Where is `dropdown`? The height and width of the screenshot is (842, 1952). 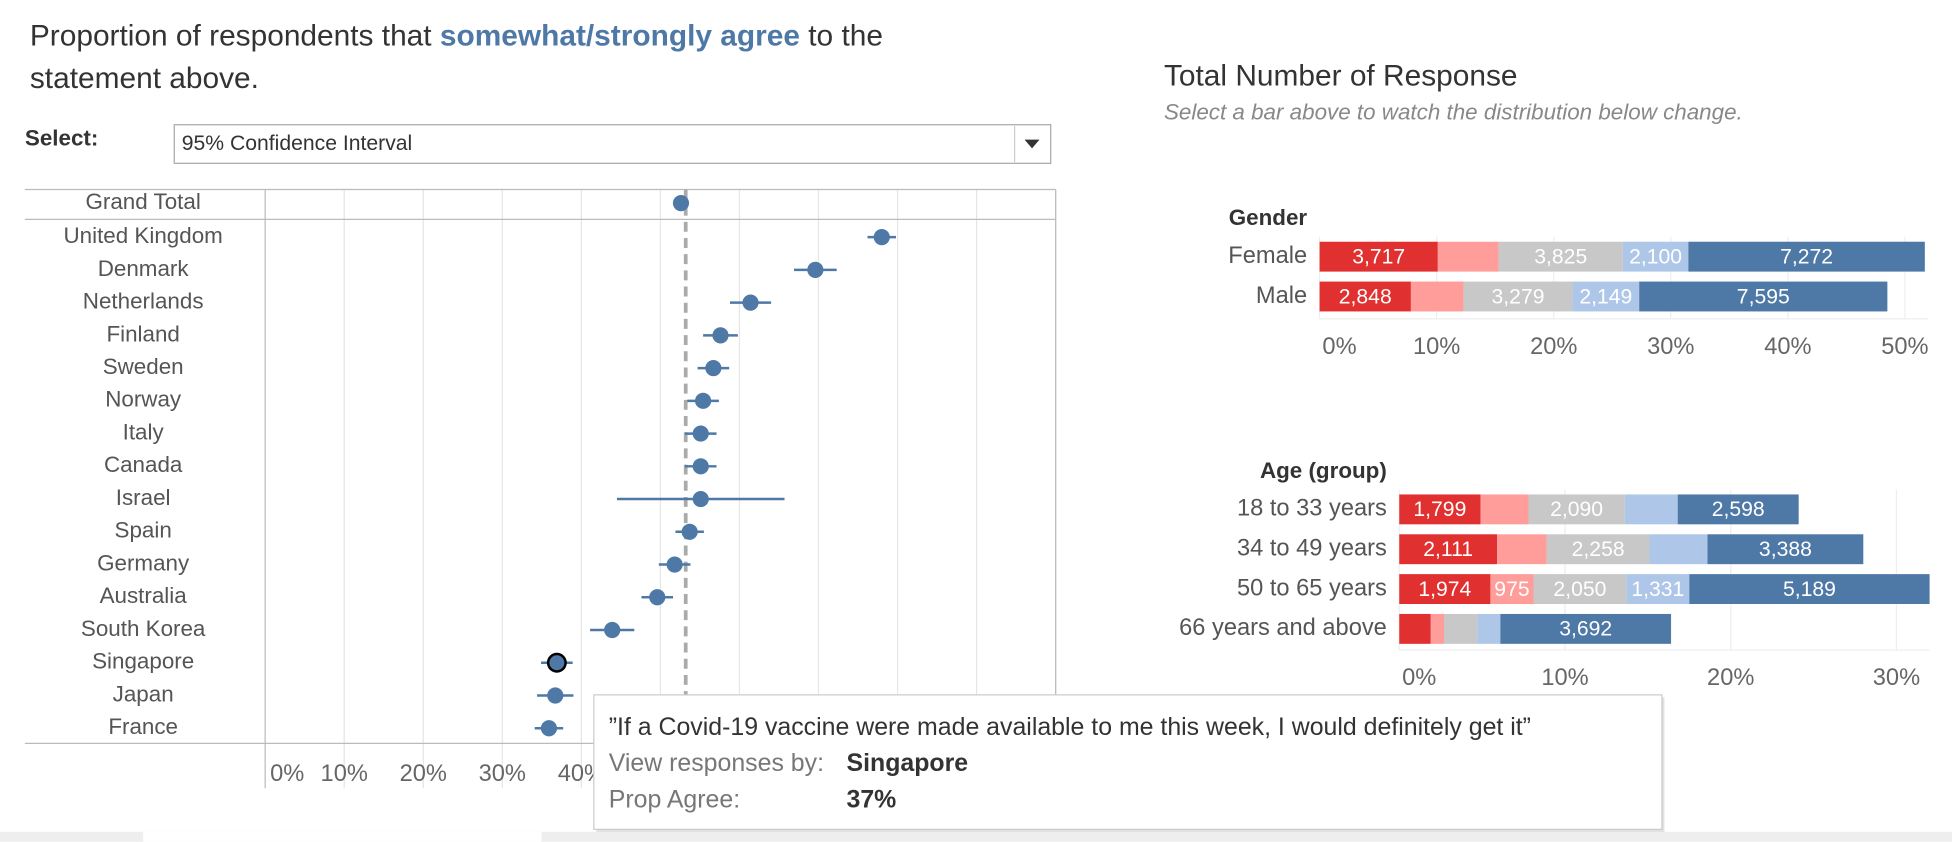 dropdown is located at coordinates (612, 144).